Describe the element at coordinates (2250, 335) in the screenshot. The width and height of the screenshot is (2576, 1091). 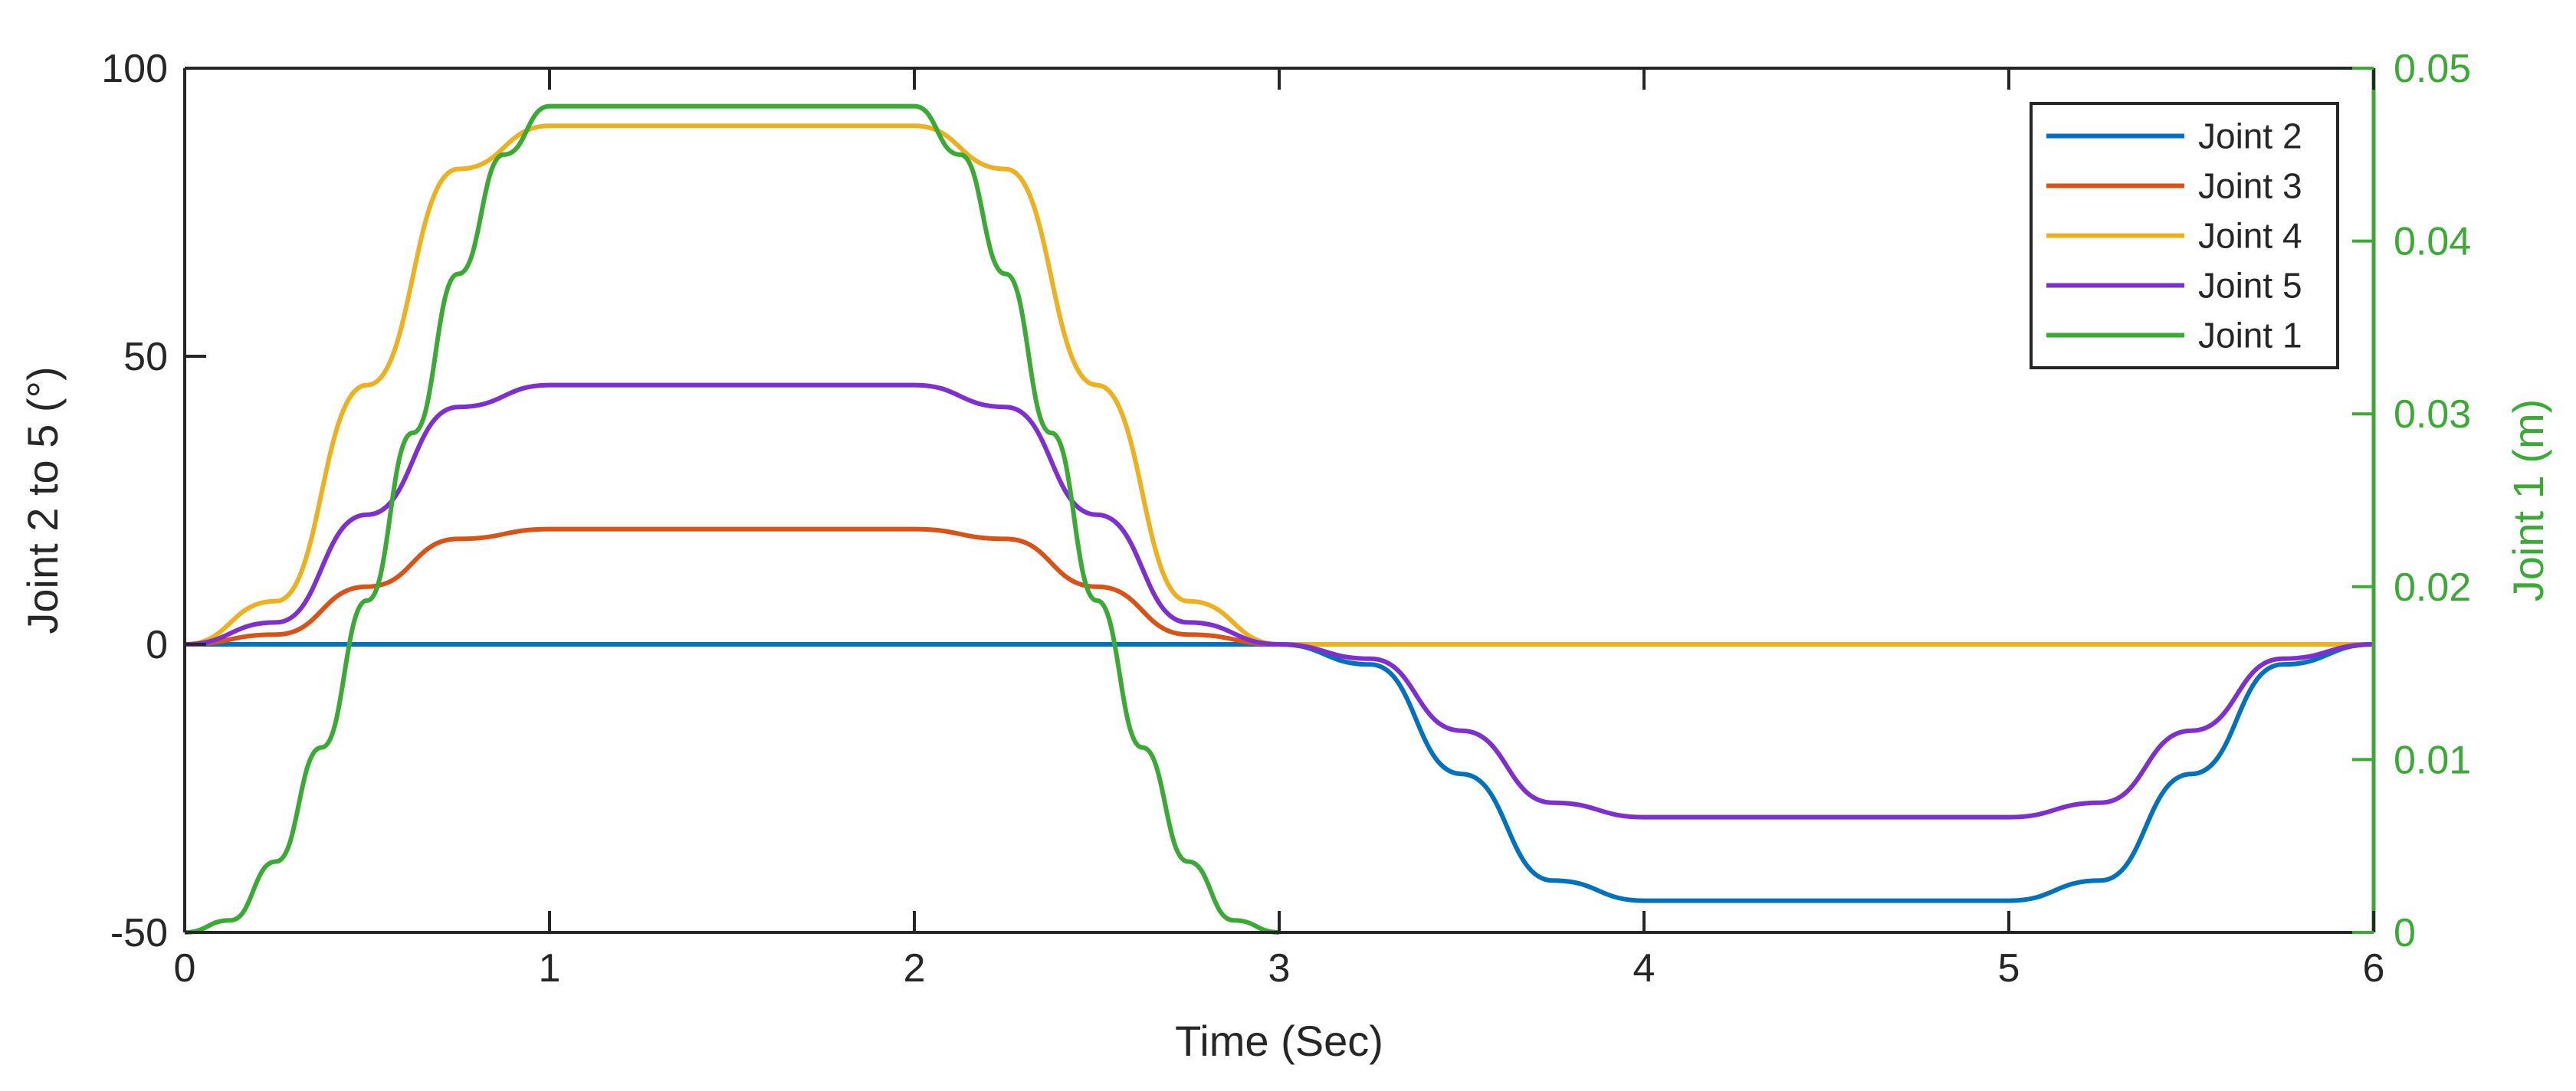
I see `legend-label: Joint 1` at that location.